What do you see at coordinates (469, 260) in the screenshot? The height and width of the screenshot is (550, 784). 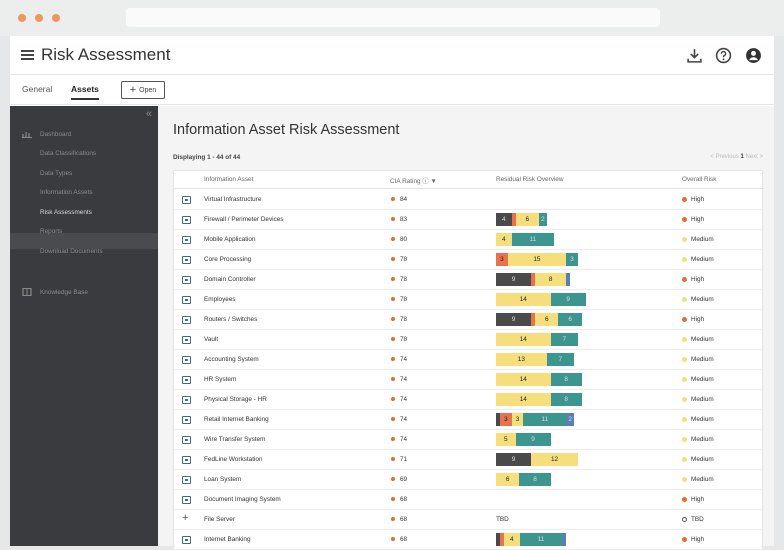 I see `table-row: Core Processing 78 3 15 3 Medium` at bounding box center [469, 260].